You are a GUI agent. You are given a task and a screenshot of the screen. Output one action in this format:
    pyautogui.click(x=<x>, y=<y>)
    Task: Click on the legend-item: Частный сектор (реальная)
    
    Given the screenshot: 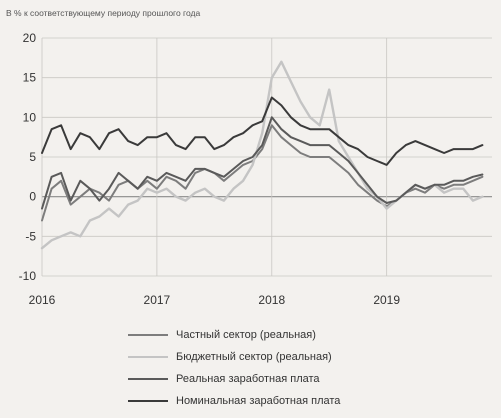 What is the action you would take?
    pyautogui.click(x=278, y=335)
    